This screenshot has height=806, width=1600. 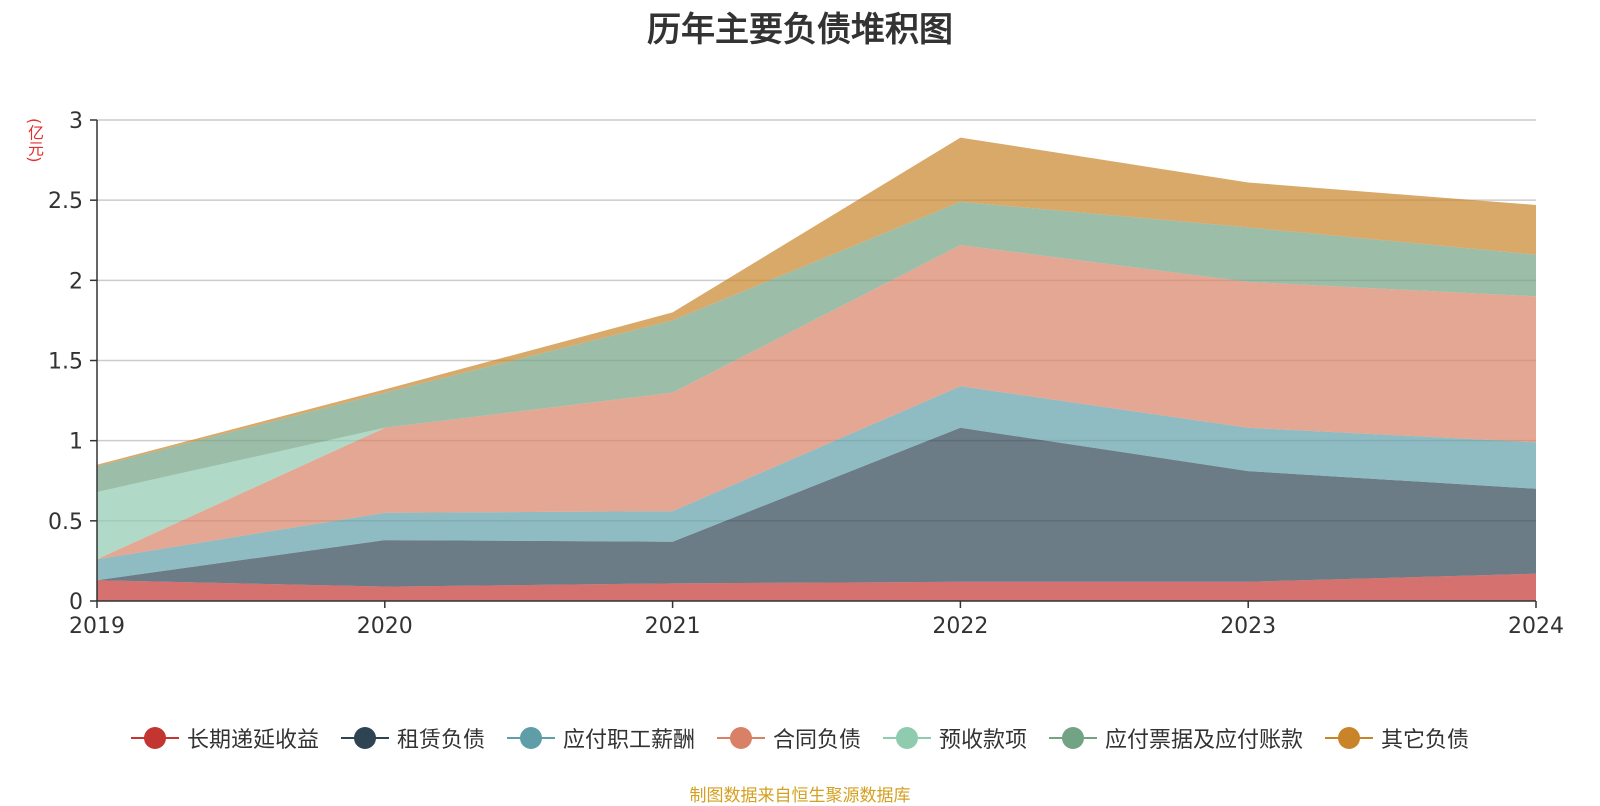 What do you see at coordinates (76, 602) in the screenshot?
I see `y-tick-label: 0` at bounding box center [76, 602].